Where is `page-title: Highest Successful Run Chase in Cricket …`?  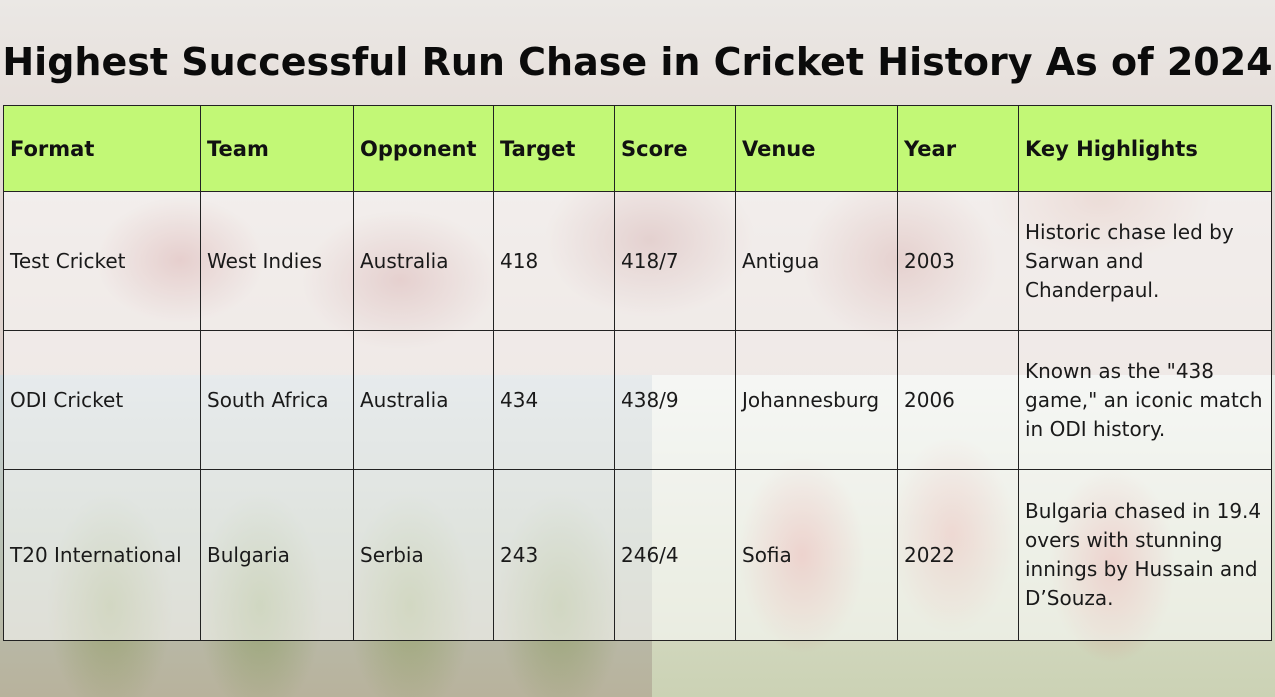 page-title: Highest Successful Run Chase in Cricket … is located at coordinates (637, 62).